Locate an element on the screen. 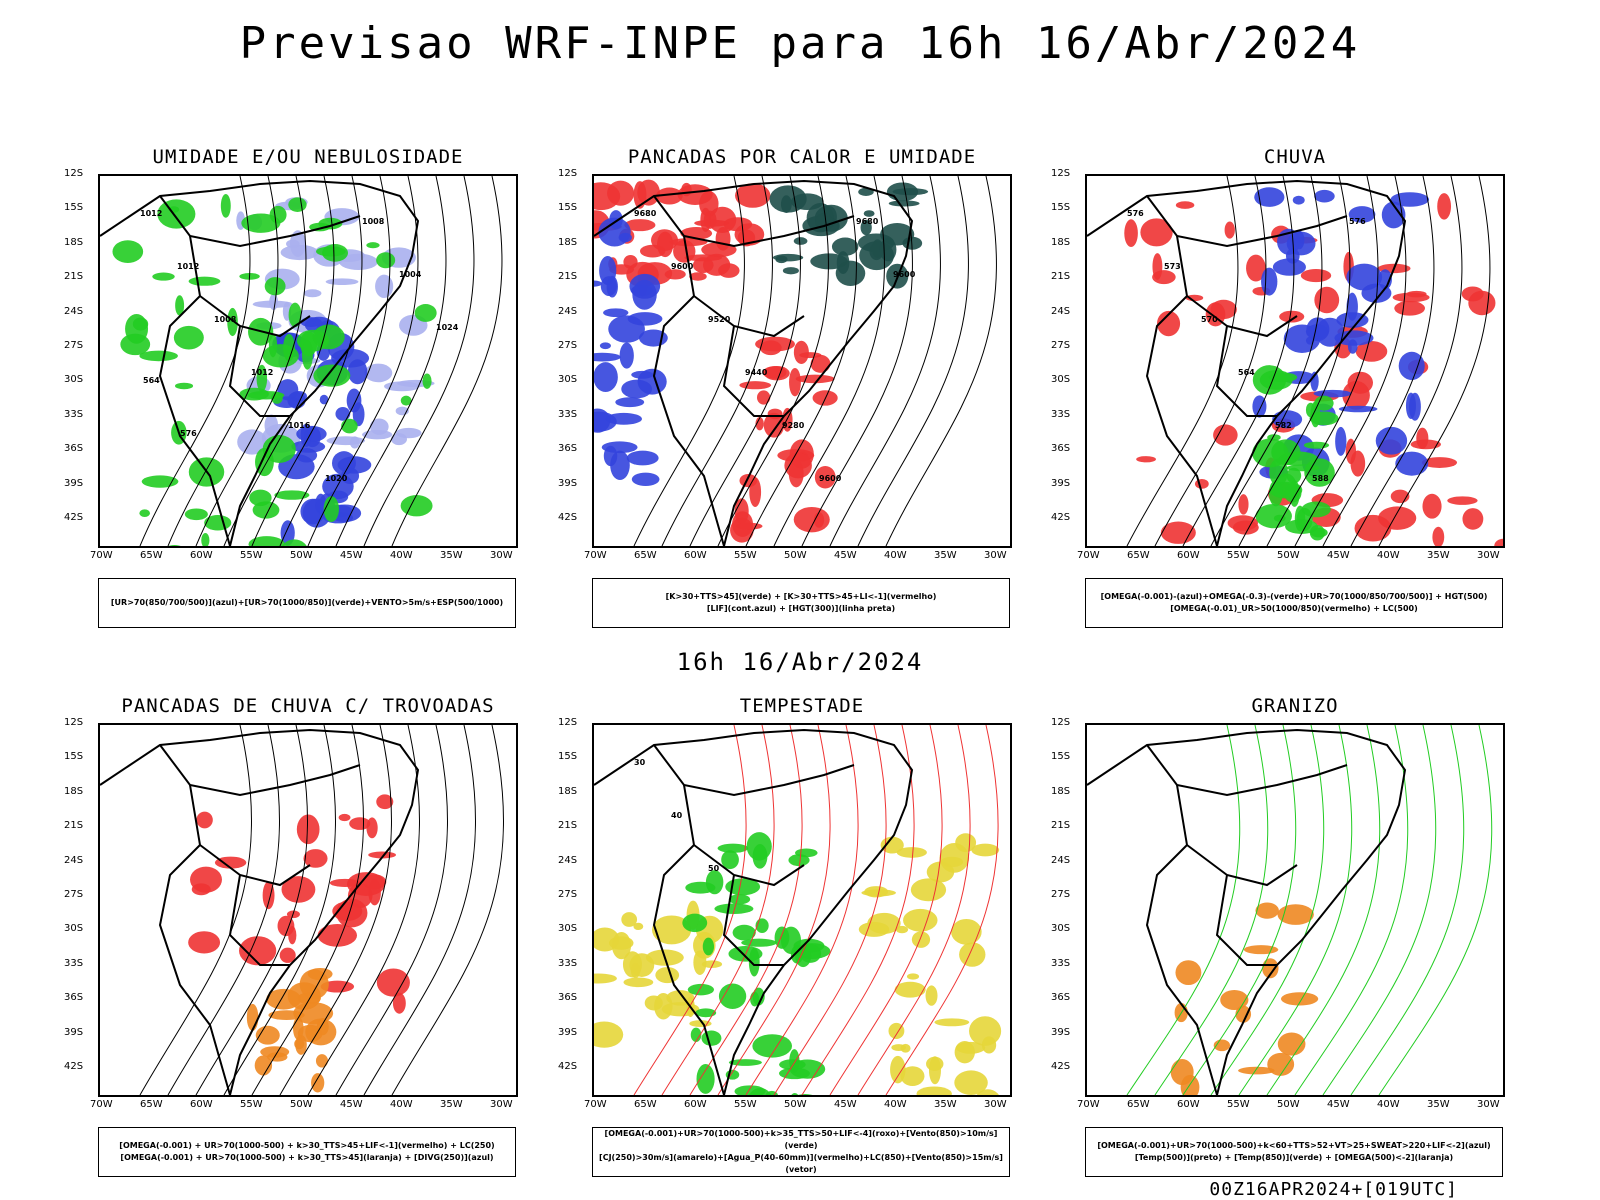 The height and width of the screenshot is (1200, 1600). lat-tick-label: 33S is located at coordinates (74, 963).